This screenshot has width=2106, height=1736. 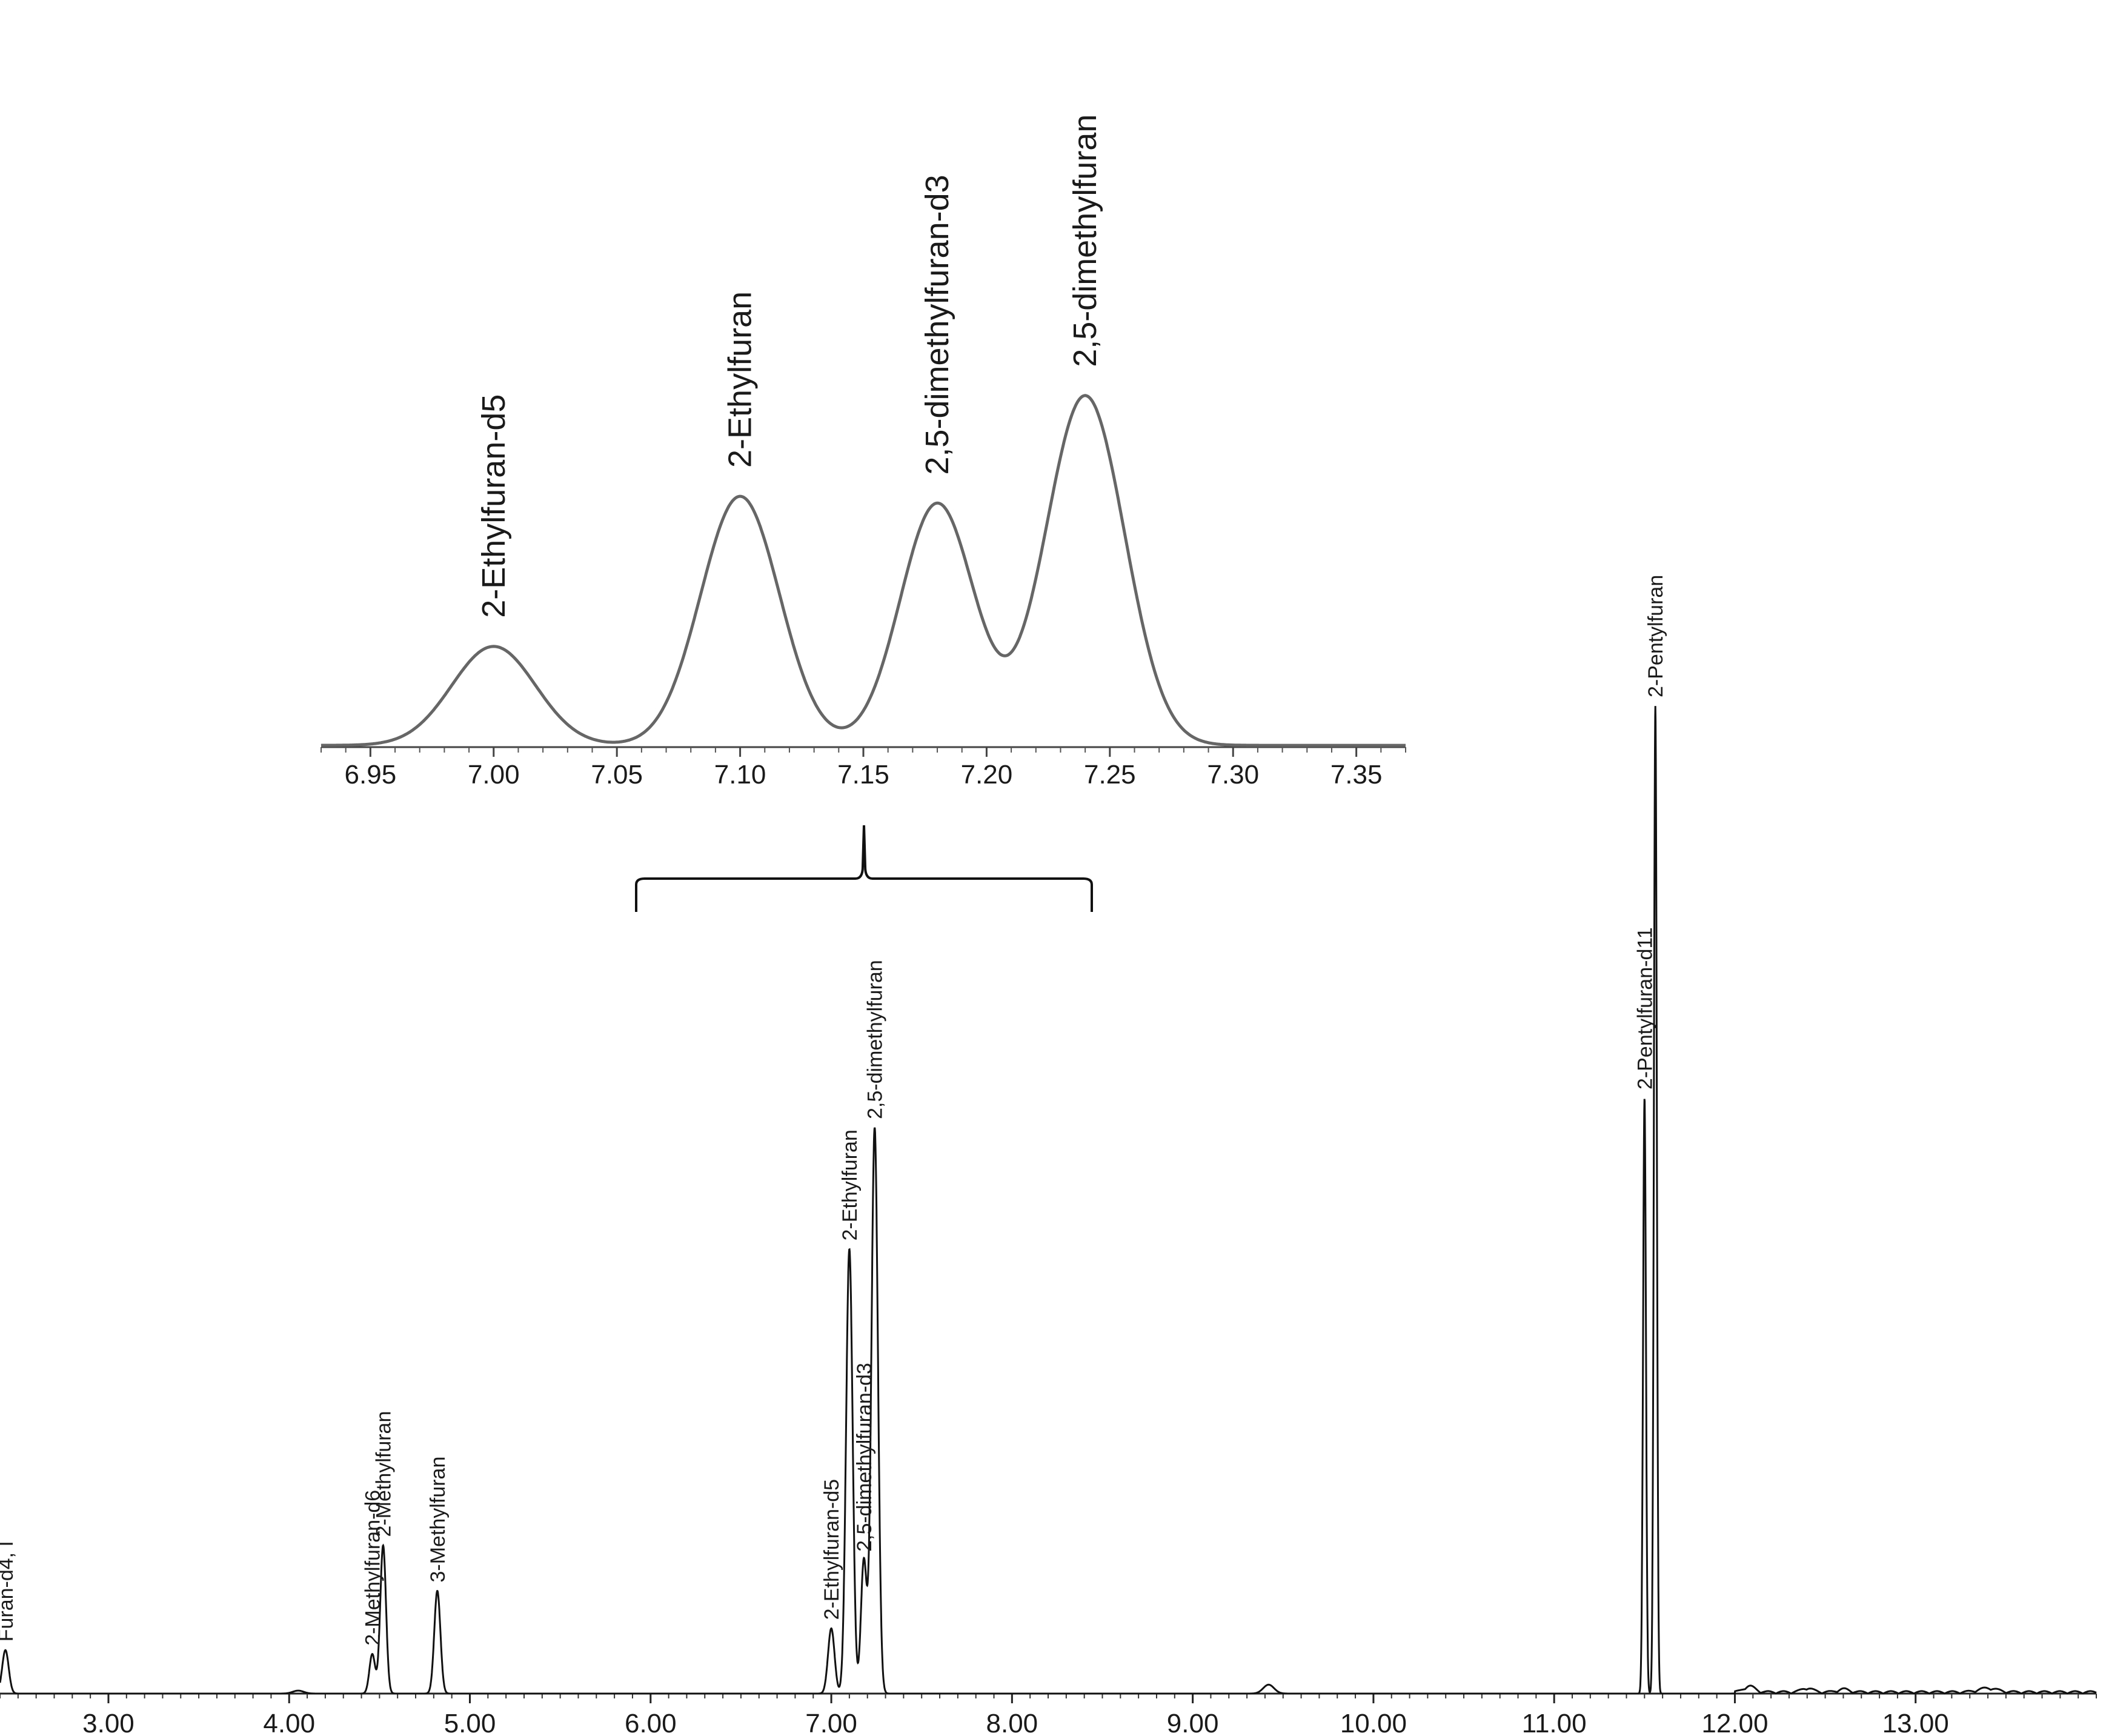 What do you see at coordinates (1356, 775) in the screenshot?
I see `inset-tick-label: 7.35` at bounding box center [1356, 775].